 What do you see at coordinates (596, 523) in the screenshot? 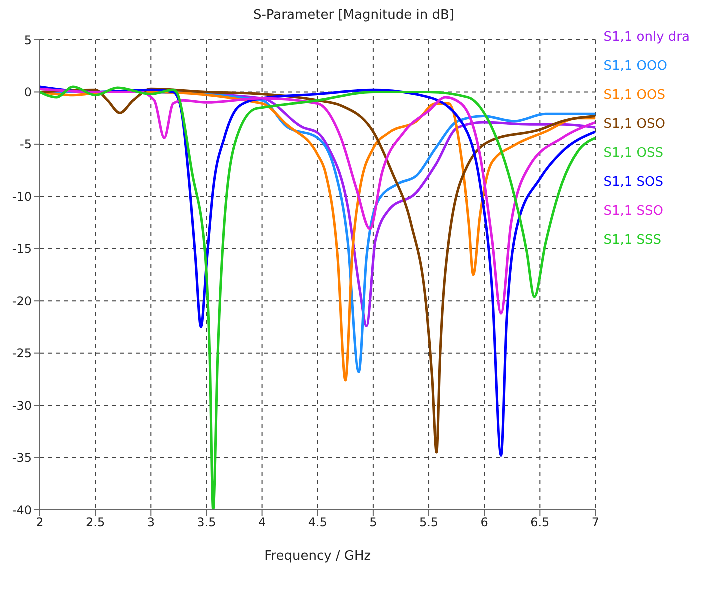
I see `x-tick-label: 7` at bounding box center [596, 523].